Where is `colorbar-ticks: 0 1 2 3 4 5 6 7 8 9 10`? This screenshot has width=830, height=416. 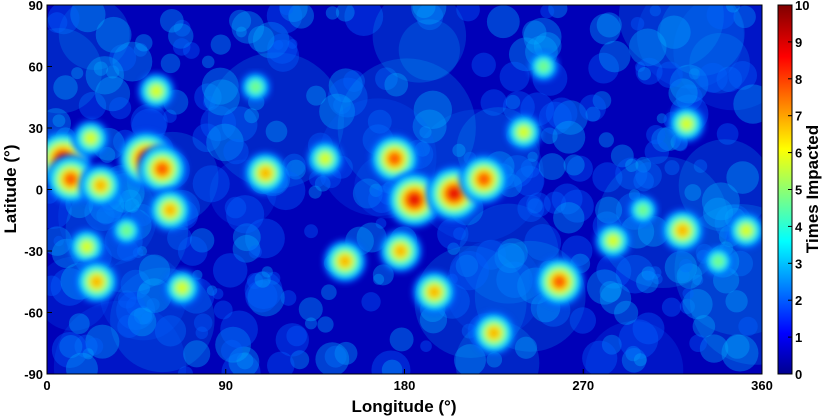 colorbar-ticks: 0 1 2 3 4 5 6 7 8 9 10 is located at coordinates (798, 191).